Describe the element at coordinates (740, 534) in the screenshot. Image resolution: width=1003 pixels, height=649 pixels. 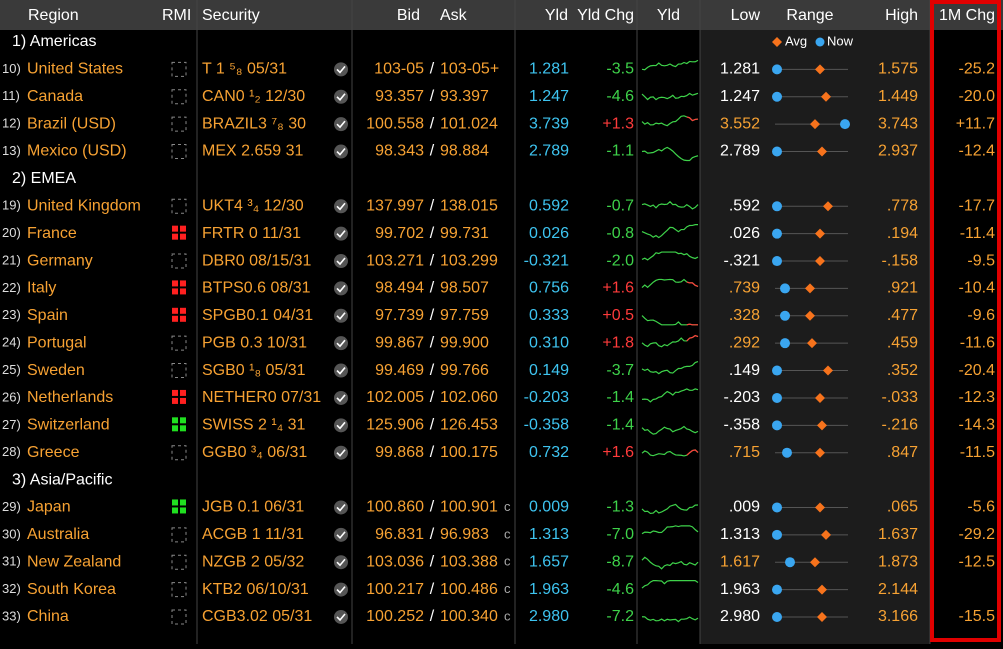
I see `low: 1.313` at that location.